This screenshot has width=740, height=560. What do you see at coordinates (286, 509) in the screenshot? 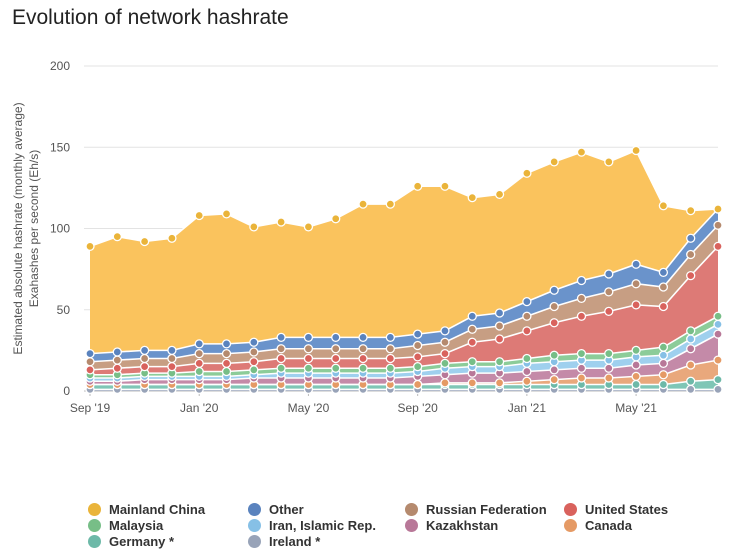
I see `legend-label: Other` at bounding box center [286, 509].